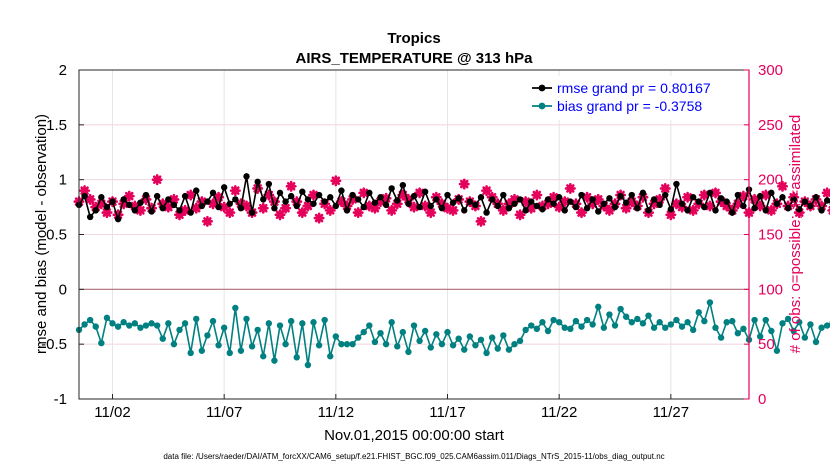  I want to click on y-tick-4: 1, so click(63, 180).